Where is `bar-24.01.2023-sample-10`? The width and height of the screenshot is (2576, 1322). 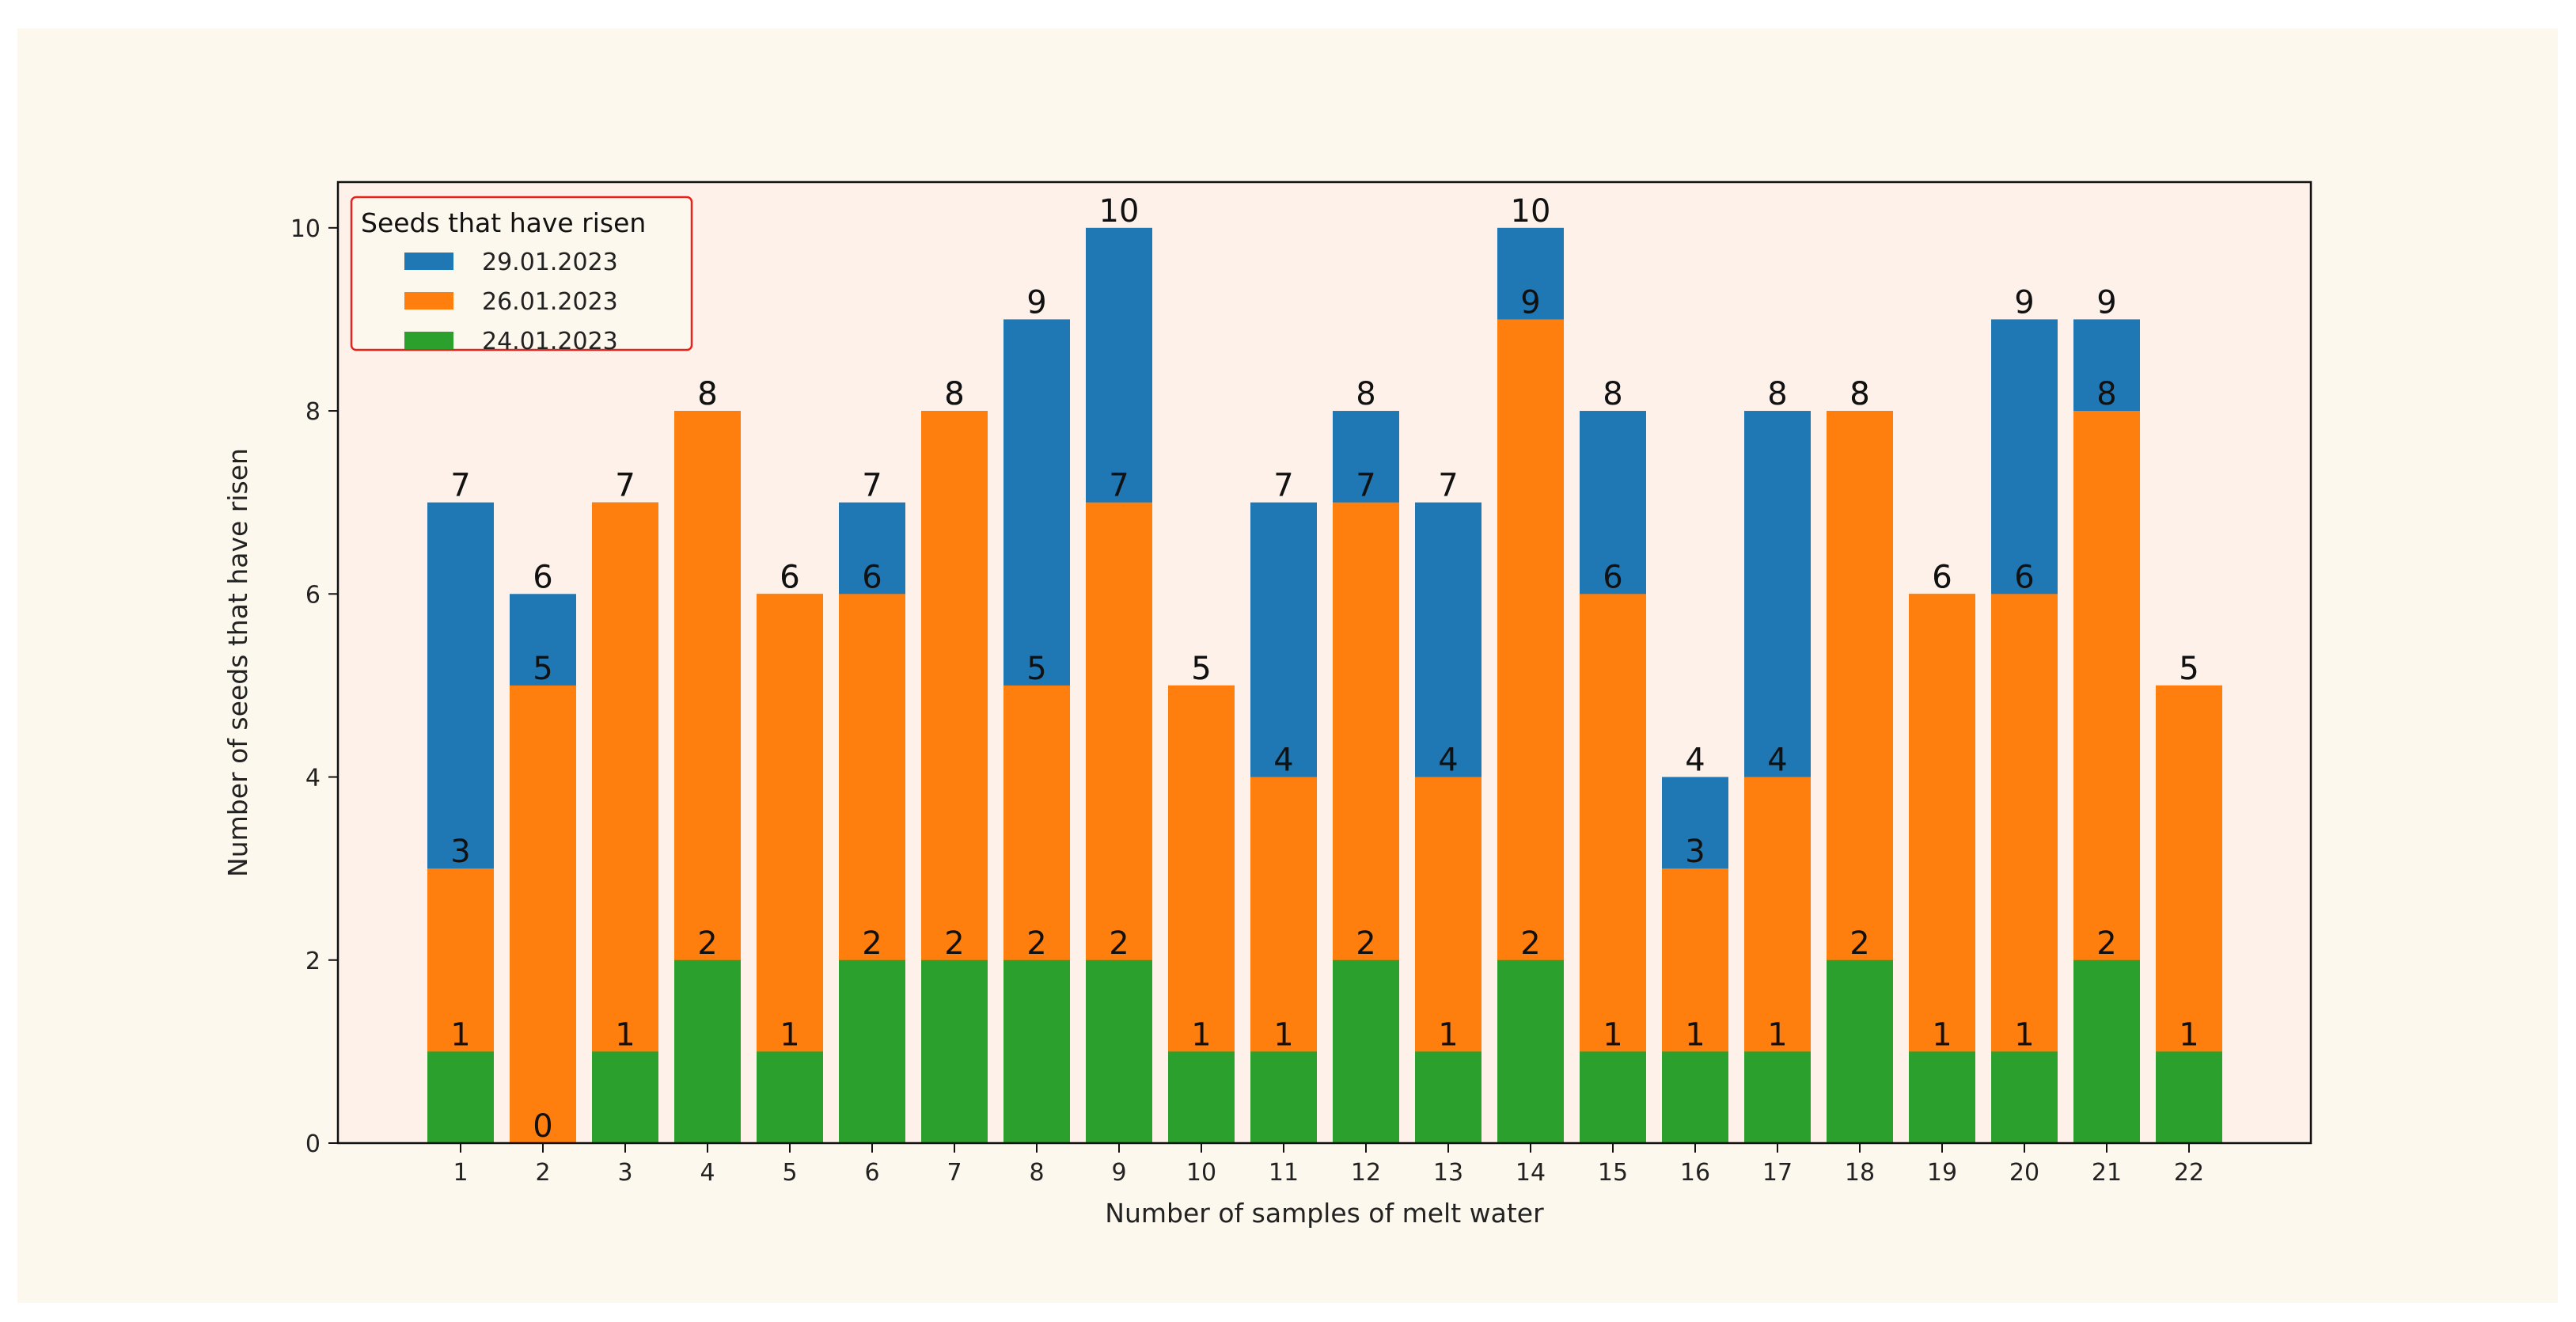
bar-24.01.2023-sample-10 is located at coordinates (1201, 1097).